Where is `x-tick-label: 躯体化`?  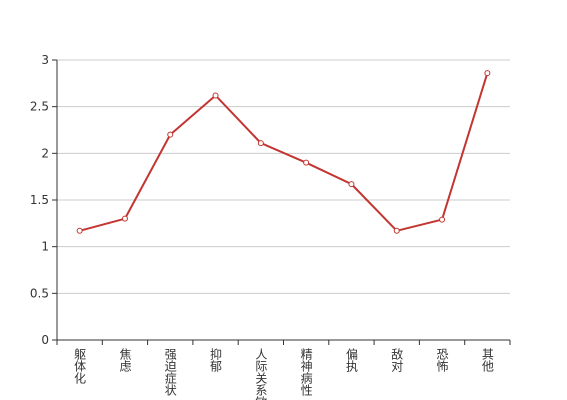 x-tick-label: 躯体化 is located at coordinates (80, 366).